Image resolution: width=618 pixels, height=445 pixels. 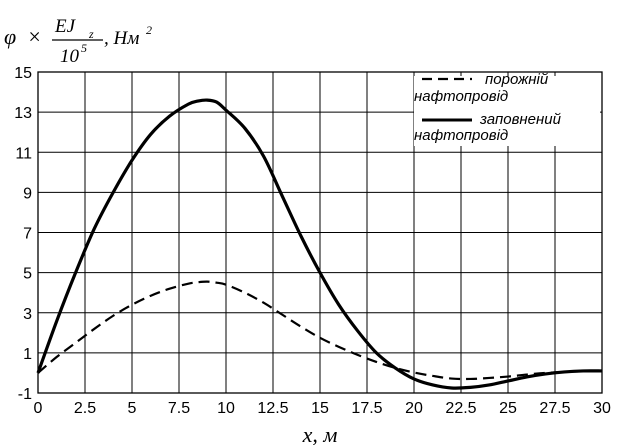 I want to click on y-label-symbol: φ, so click(x=10, y=36).